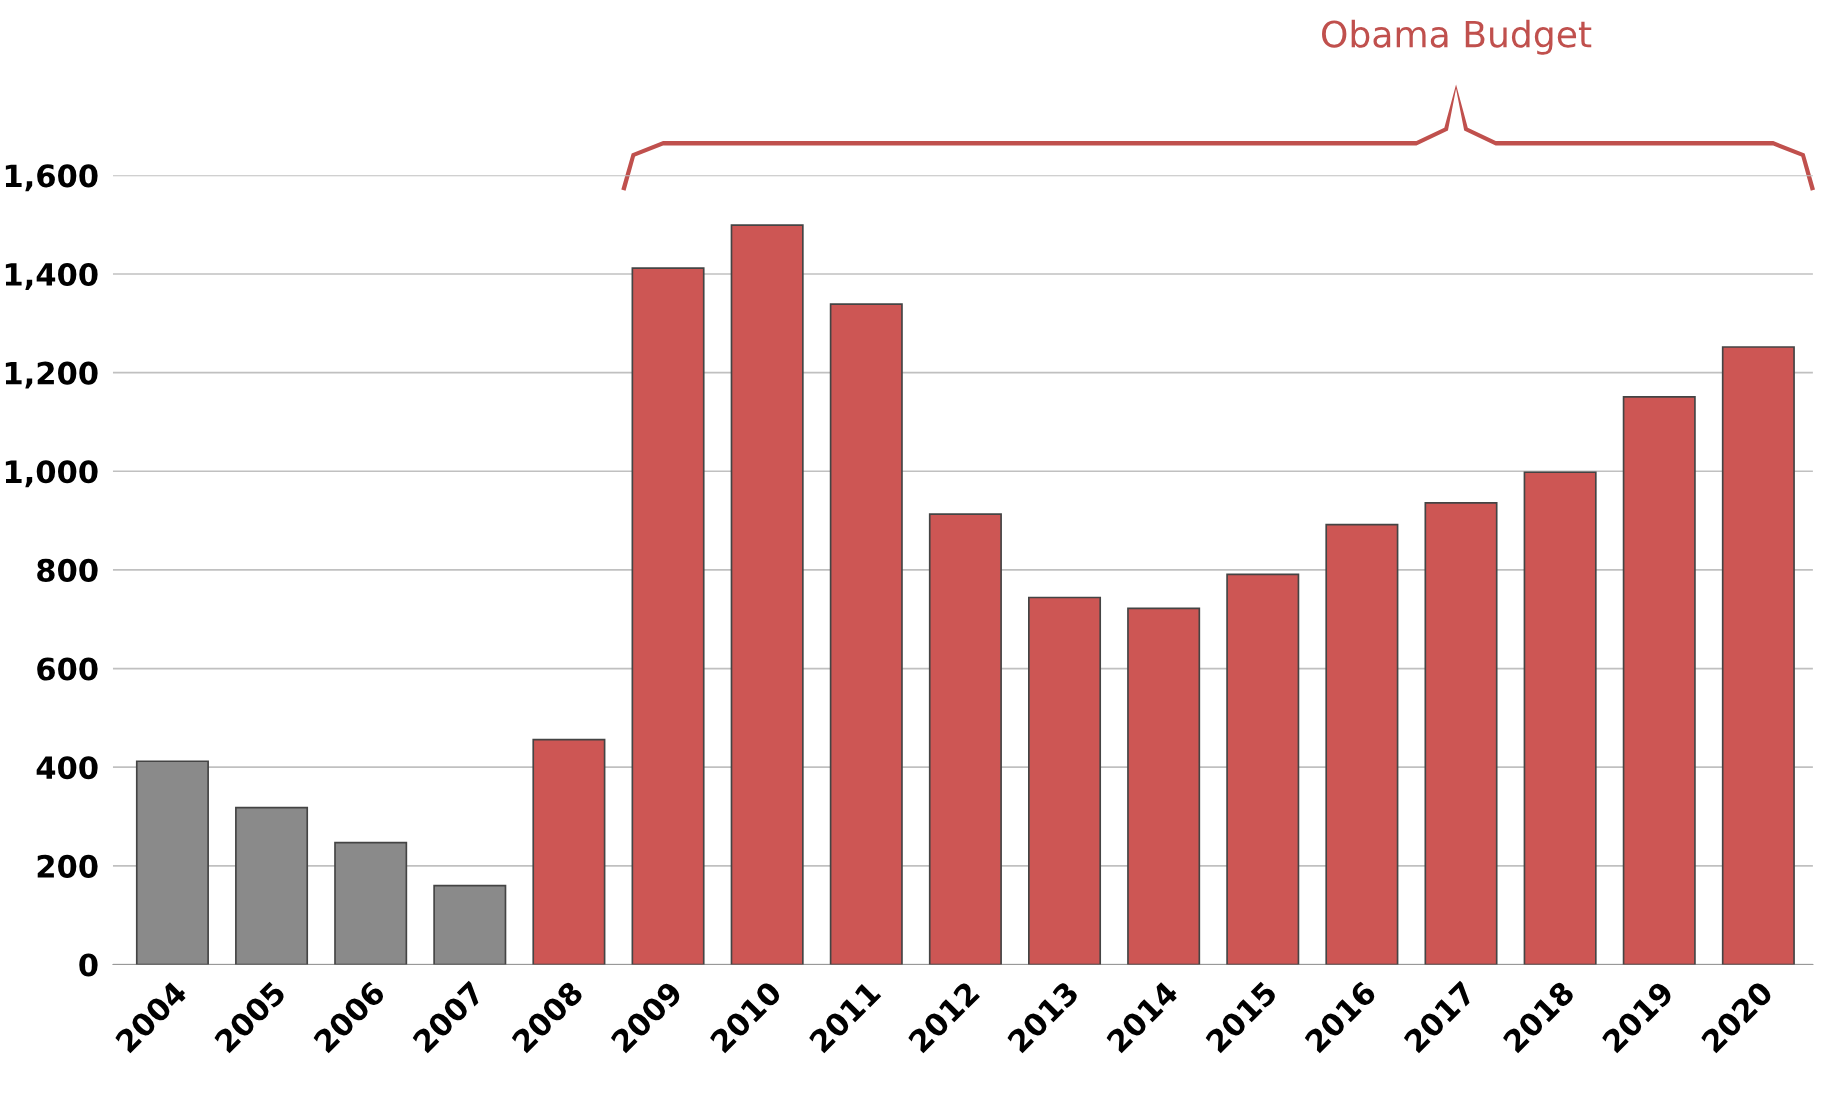 The height and width of the screenshot is (1096, 1822). What do you see at coordinates (51, 276) in the screenshot?
I see `y-tick-label: 1,400` at bounding box center [51, 276].